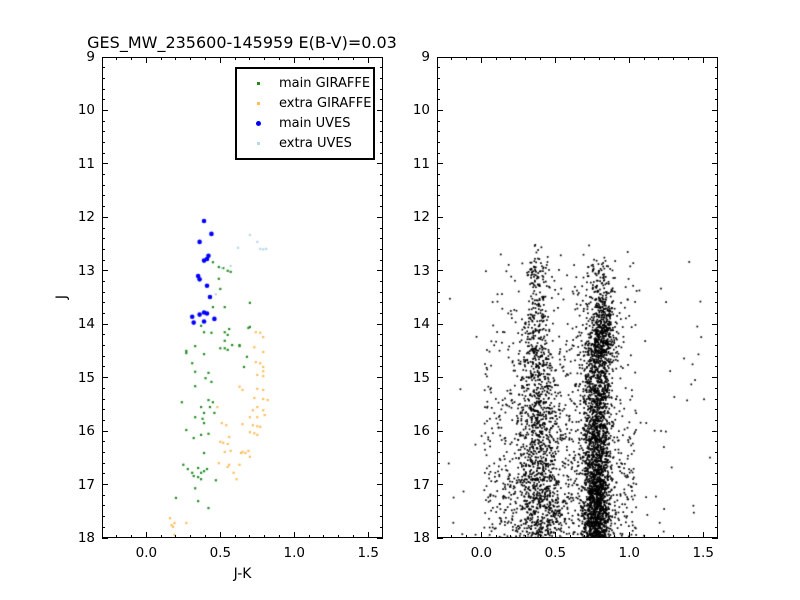 This screenshot has width=800, height=600. What do you see at coordinates (62, 297) in the screenshot?
I see `y-axis-label: J` at bounding box center [62, 297].